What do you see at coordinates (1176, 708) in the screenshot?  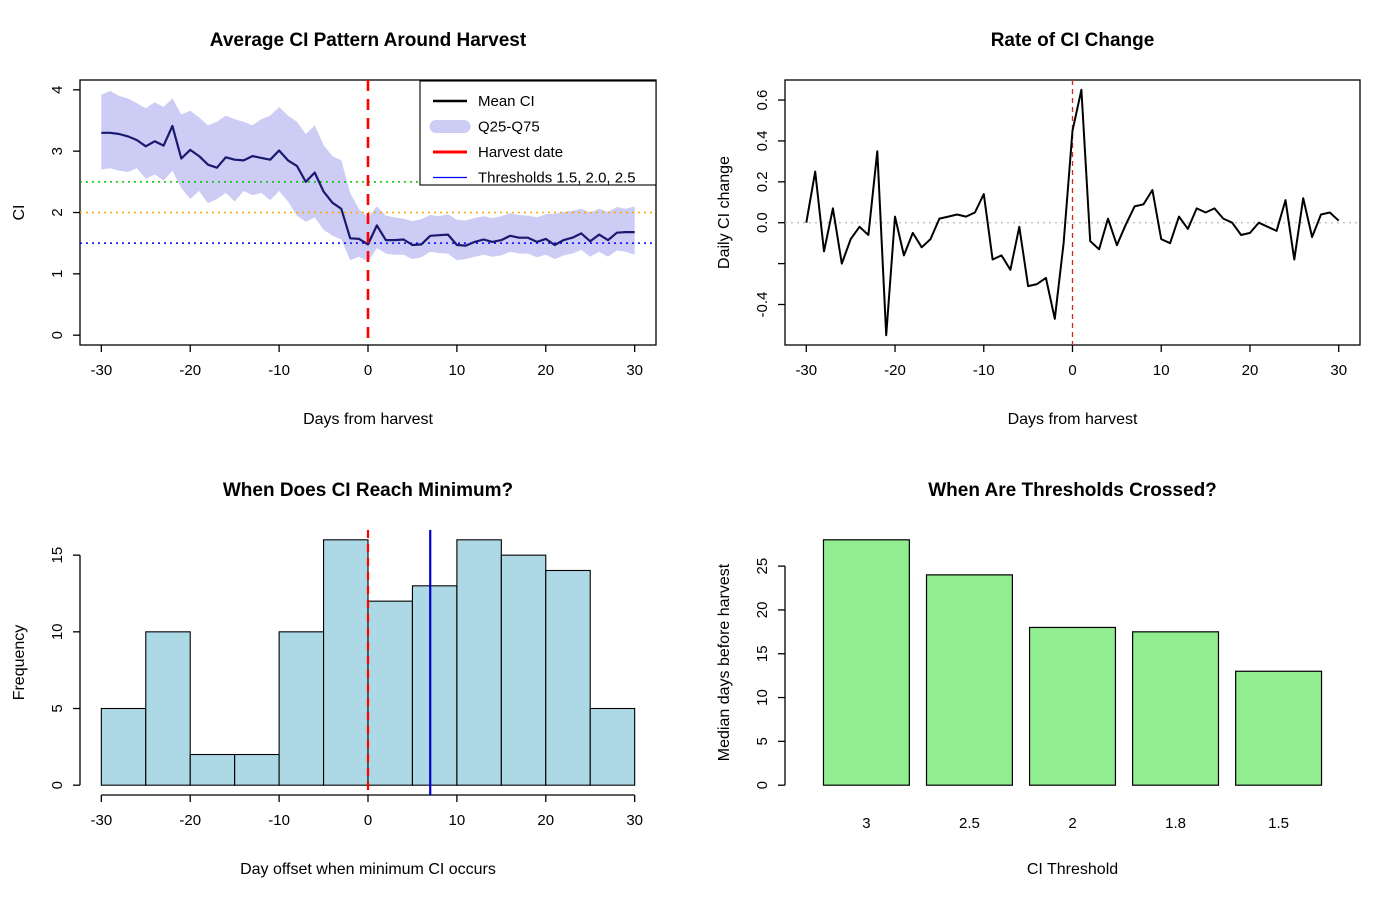 I see `bar-threshold-1.8` at bounding box center [1176, 708].